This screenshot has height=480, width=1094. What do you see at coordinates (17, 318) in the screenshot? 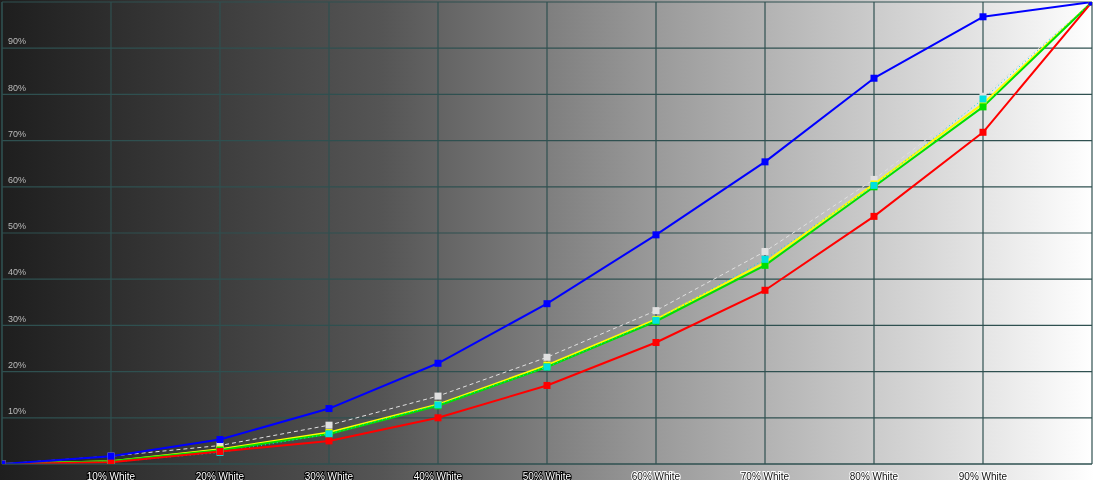
I see `y-tick-label: 30%` at bounding box center [17, 318].